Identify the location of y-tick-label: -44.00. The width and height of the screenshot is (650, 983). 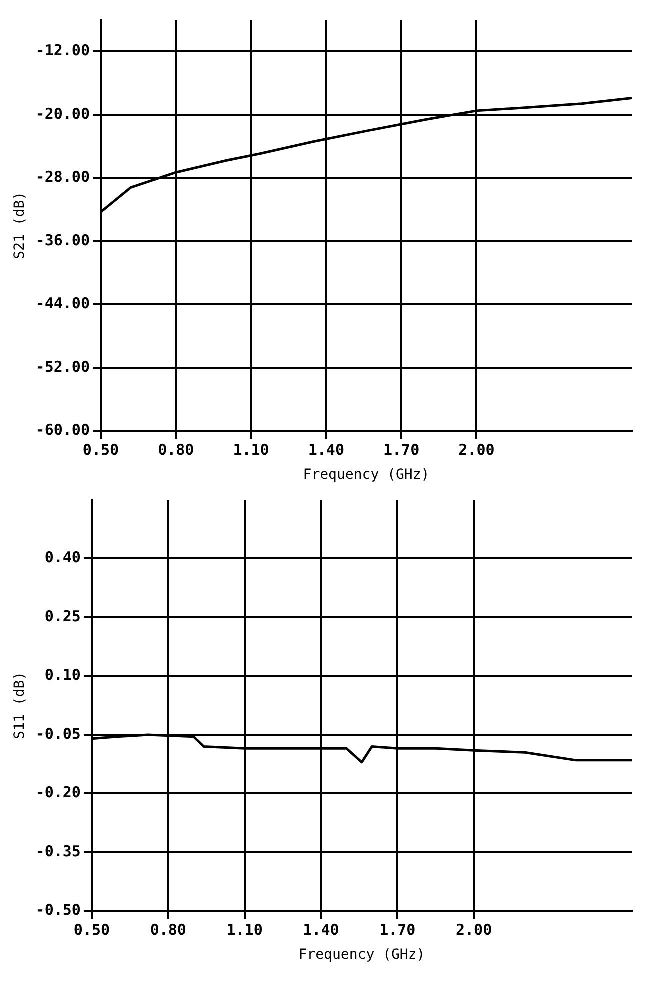
(63, 303).